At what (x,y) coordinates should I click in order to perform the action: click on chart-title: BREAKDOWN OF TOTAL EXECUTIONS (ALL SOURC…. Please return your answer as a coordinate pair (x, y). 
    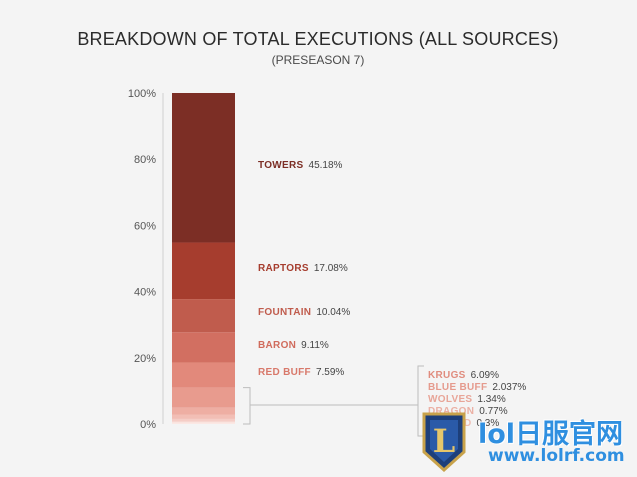
    Looking at the image, I should click on (317, 39).